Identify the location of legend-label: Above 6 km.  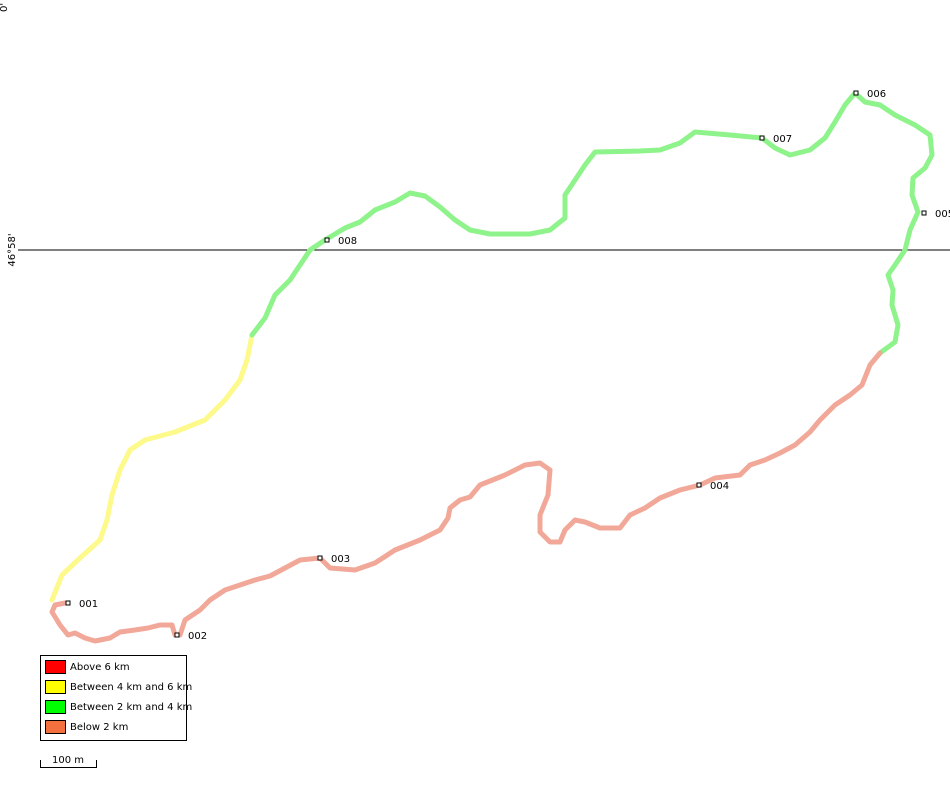
(100, 667).